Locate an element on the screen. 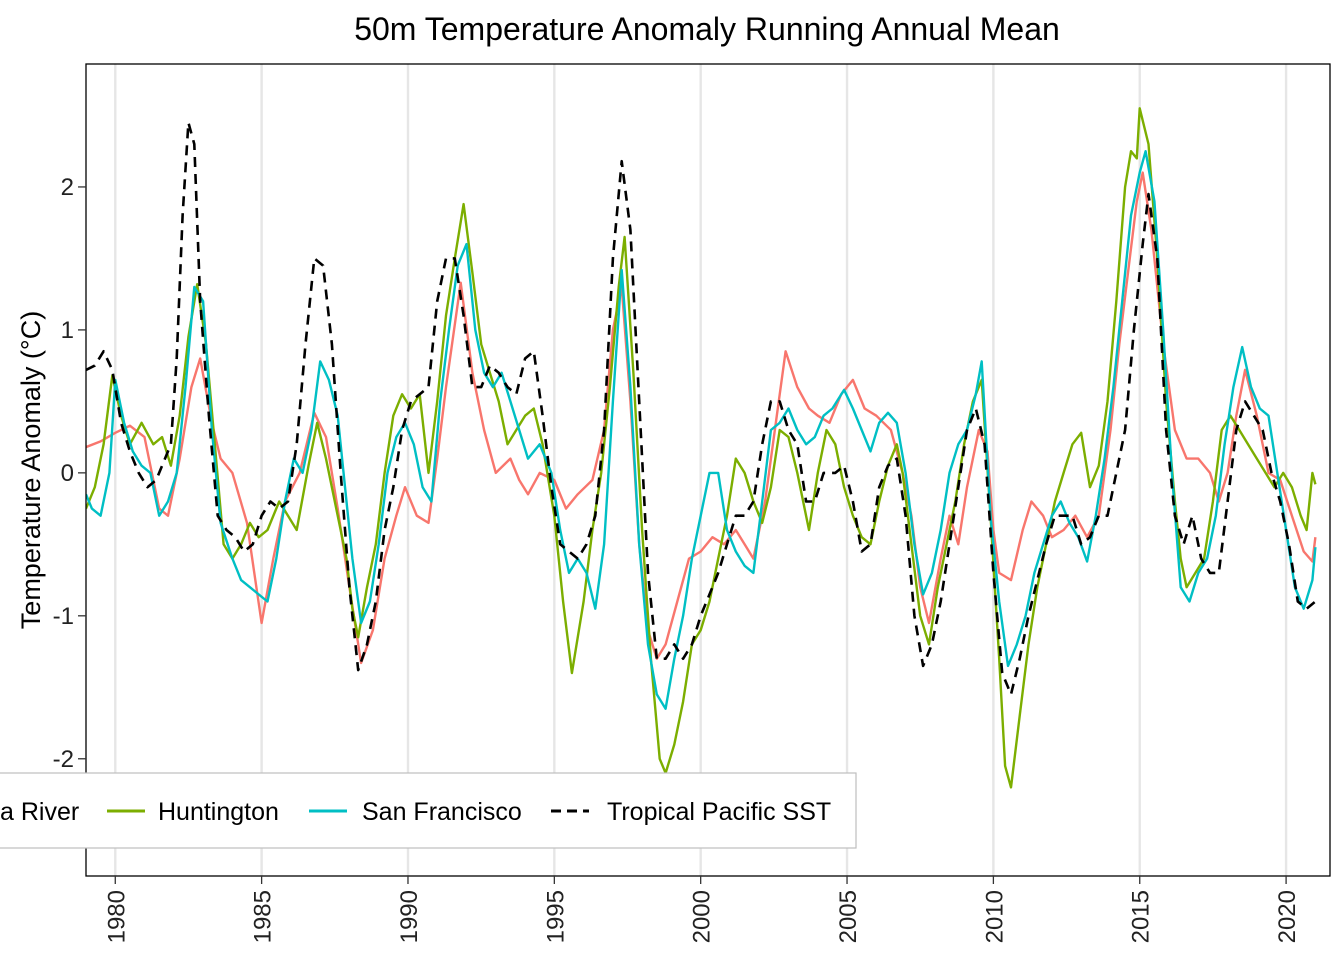  legend-label-huntington: Huntington is located at coordinates (218, 812).